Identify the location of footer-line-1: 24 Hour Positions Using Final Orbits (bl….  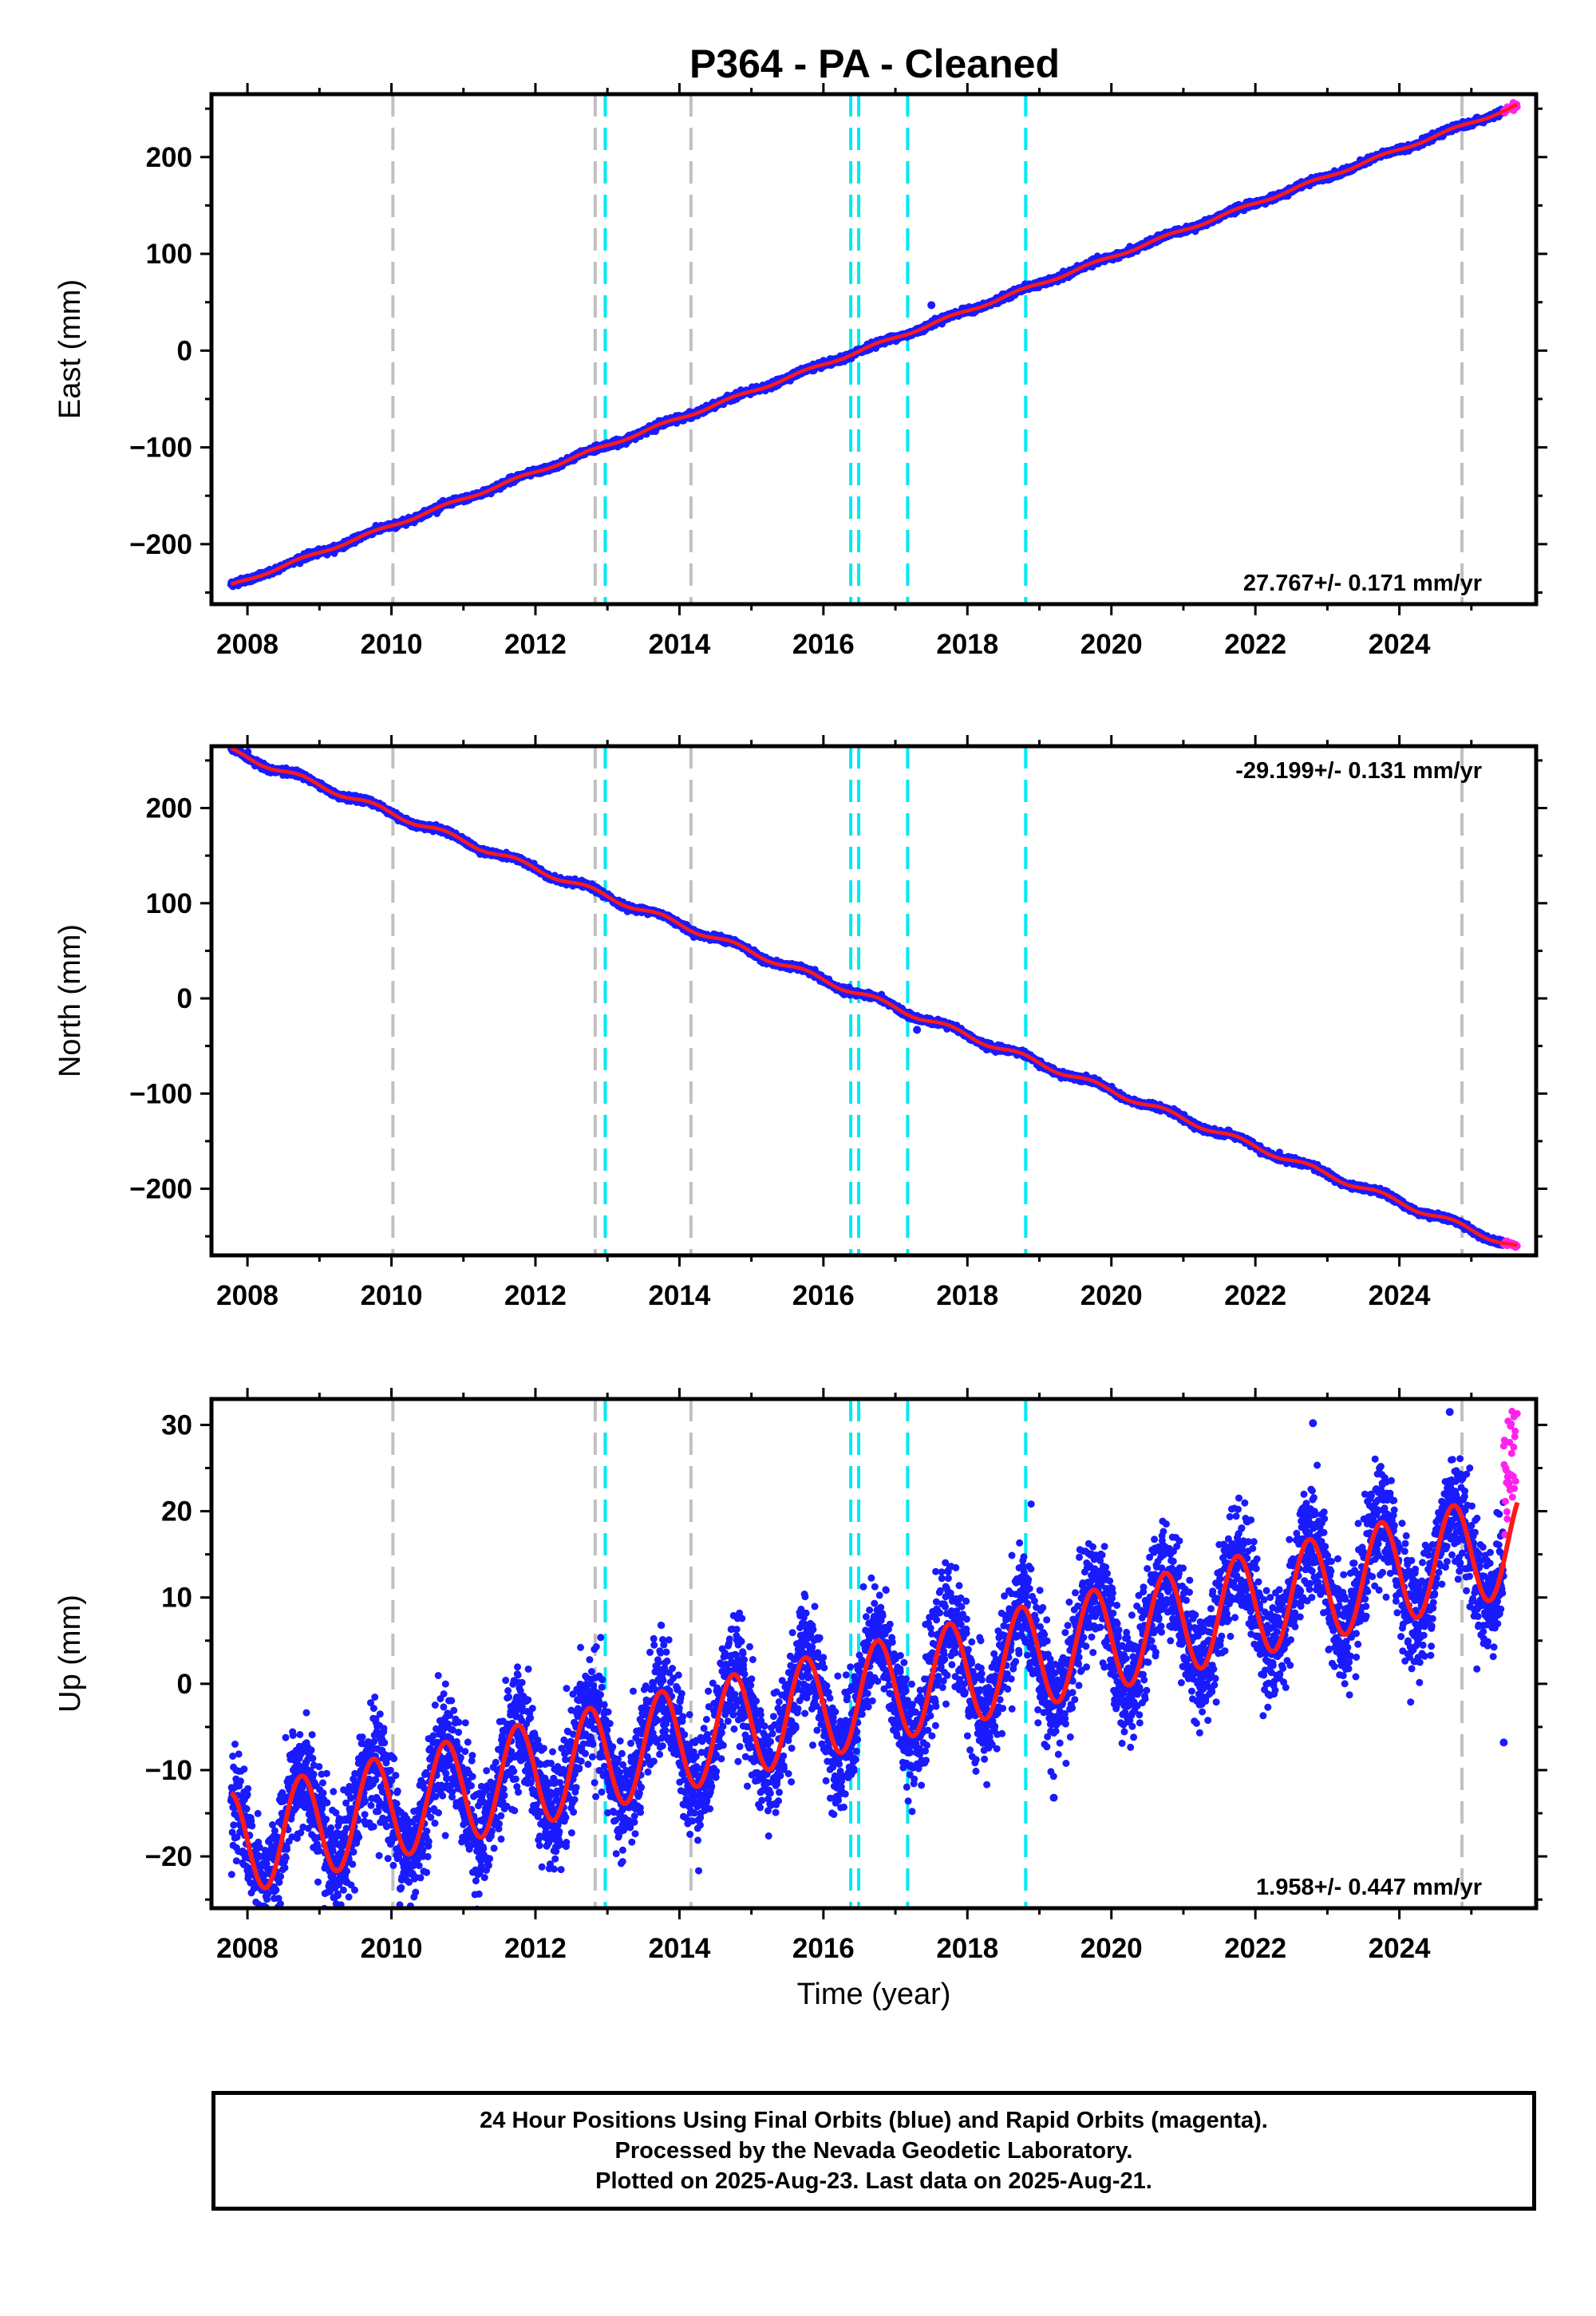
(874, 2120).